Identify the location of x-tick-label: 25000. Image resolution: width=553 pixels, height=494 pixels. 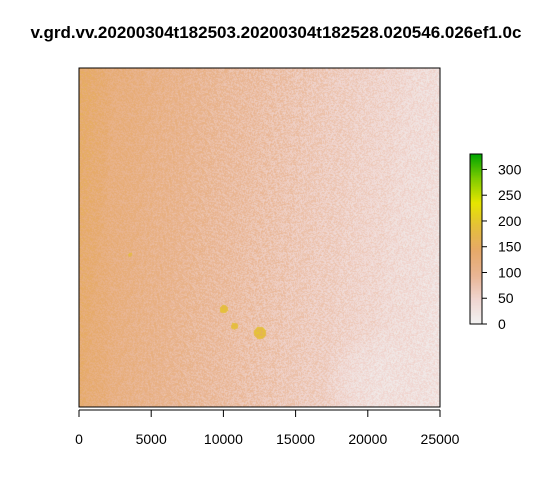
(440, 439).